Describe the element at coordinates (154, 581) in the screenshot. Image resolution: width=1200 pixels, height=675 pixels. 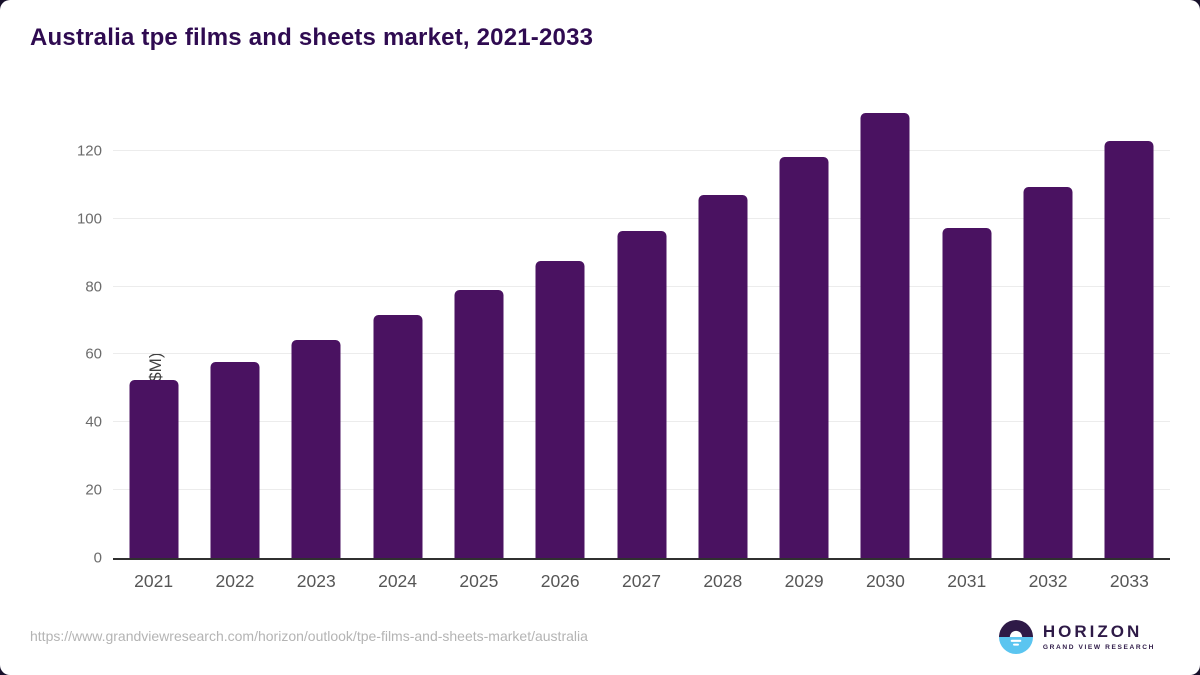
I see `x-axis-tick-label: 2021` at that location.